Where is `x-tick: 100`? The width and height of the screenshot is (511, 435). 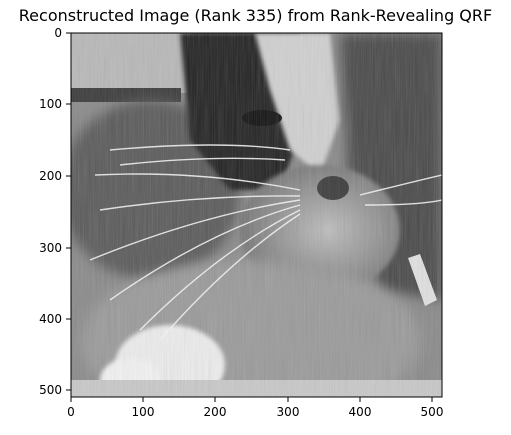
x-tick: 100 is located at coordinates (143, 408).